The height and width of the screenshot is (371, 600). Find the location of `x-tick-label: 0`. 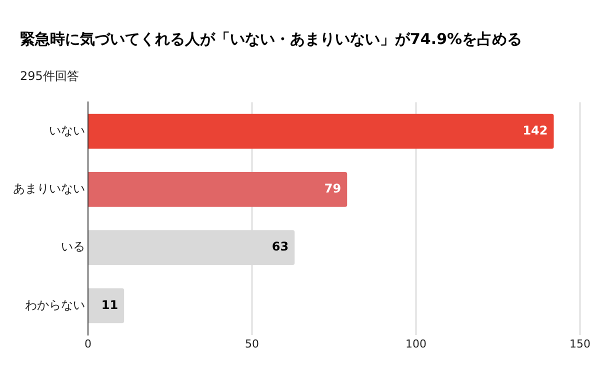

x-tick-label: 0 is located at coordinates (88, 343).